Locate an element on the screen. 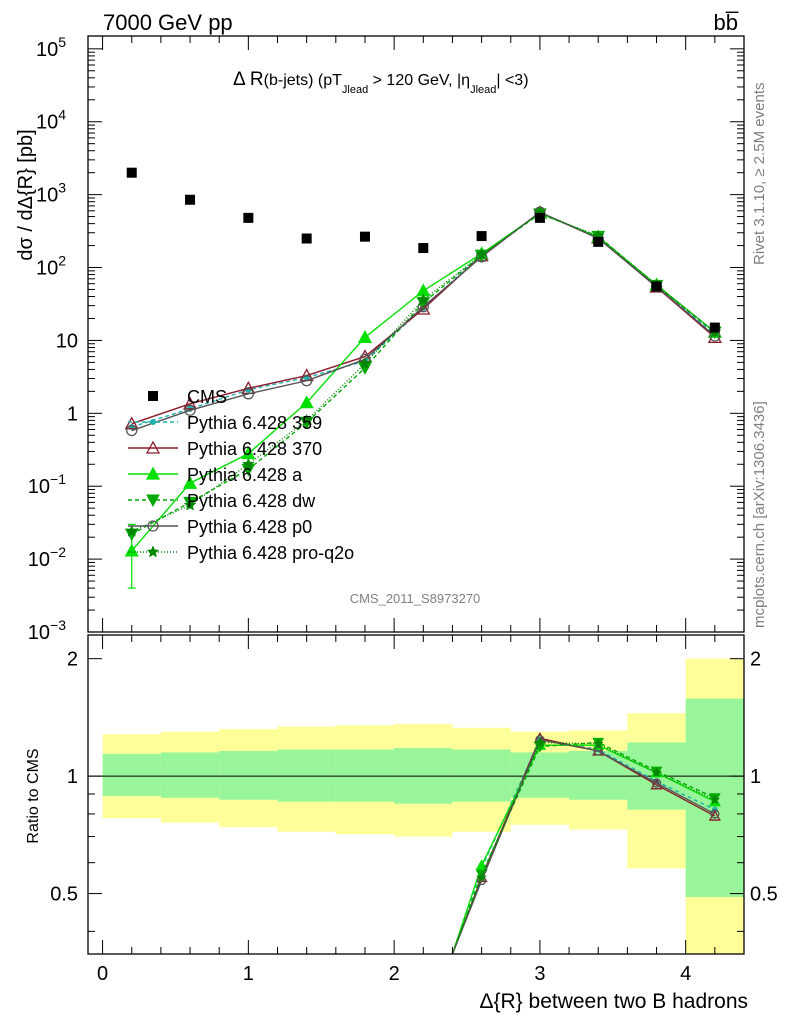 The image size is (786, 1024). header-left: 7000 GeV pp is located at coordinates (168, 22).